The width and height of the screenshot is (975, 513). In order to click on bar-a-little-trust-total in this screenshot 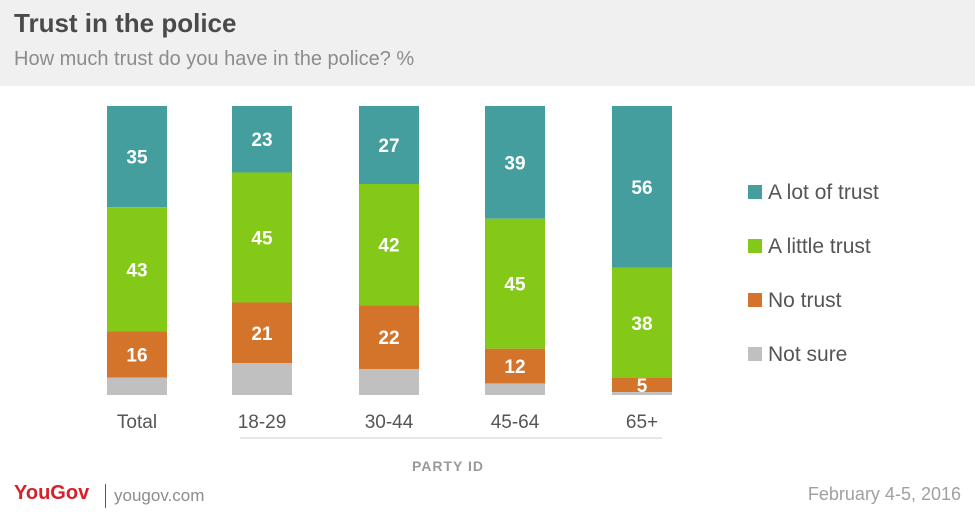, I will do `click(137, 269)`.